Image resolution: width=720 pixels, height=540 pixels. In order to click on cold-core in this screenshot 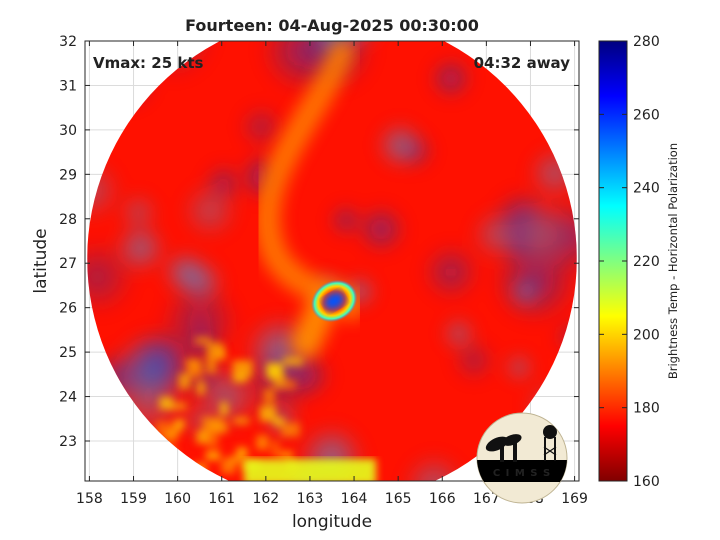, I will do `click(334, 301)`.